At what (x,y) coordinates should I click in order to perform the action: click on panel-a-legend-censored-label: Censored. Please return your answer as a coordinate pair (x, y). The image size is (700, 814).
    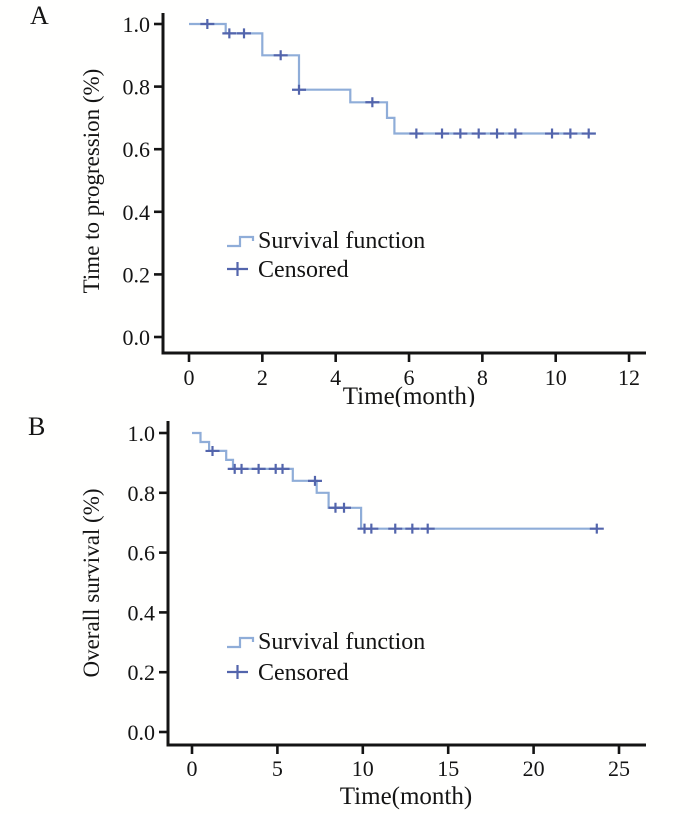
    Looking at the image, I should click on (303, 270).